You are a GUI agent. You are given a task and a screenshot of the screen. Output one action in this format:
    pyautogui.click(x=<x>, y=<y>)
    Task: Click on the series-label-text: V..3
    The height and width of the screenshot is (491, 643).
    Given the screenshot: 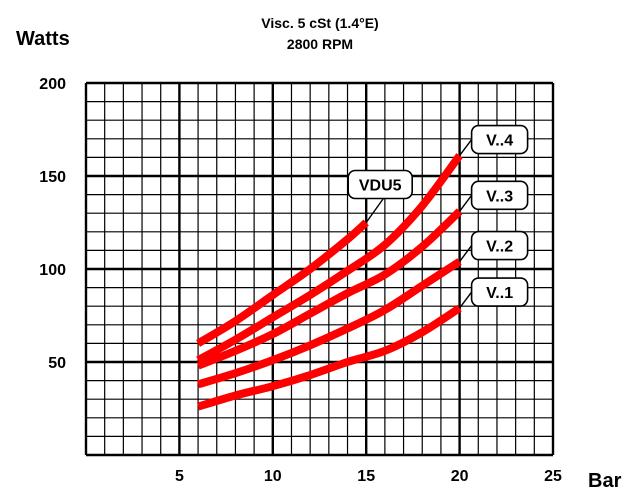 What is the action you would take?
    pyautogui.click(x=499, y=196)
    